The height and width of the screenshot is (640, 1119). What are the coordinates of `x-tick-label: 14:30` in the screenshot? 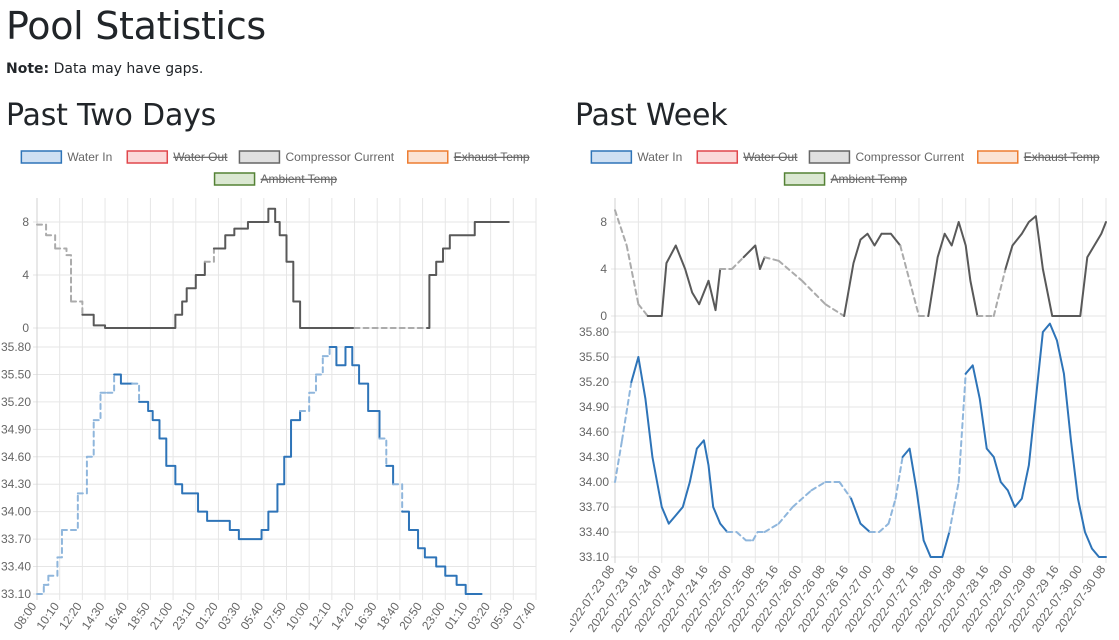 It's located at (93, 615).